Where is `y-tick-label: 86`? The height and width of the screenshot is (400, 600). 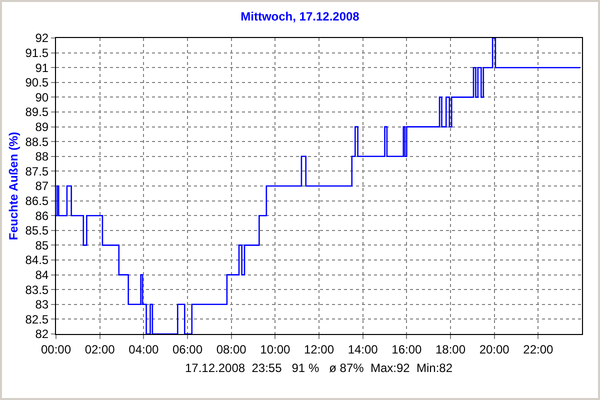 y-tick-label: 86 is located at coordinates (42, 215).